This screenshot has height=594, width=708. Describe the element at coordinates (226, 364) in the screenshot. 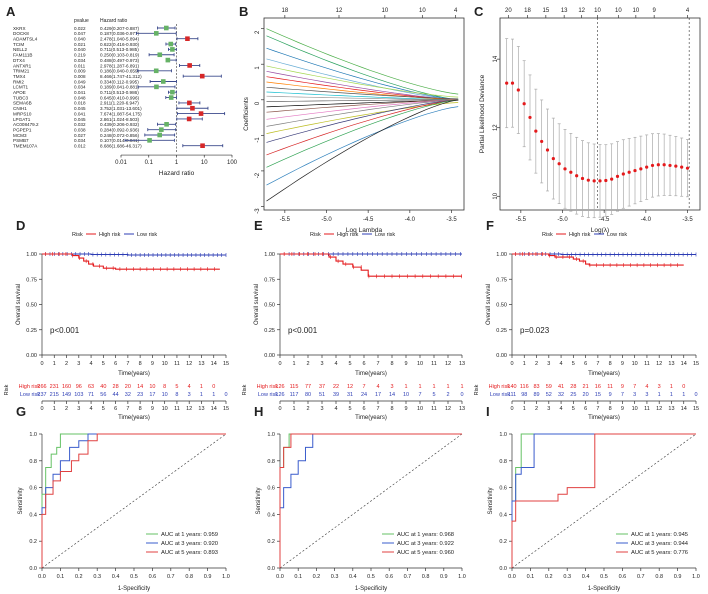

I see `km-x-tick-label: 15` at that location.